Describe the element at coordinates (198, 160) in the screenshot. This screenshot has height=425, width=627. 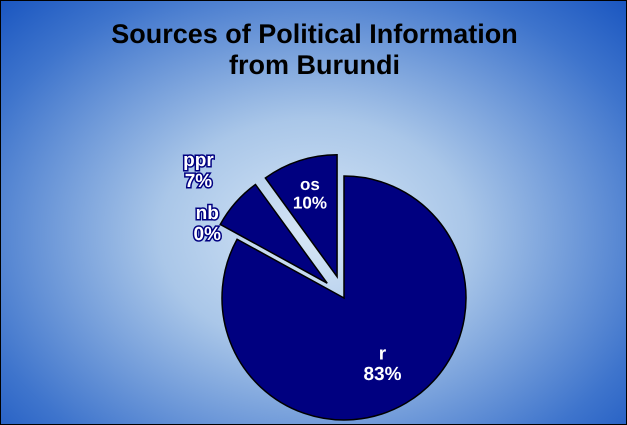
I see `slice-label: ppr` at that location.